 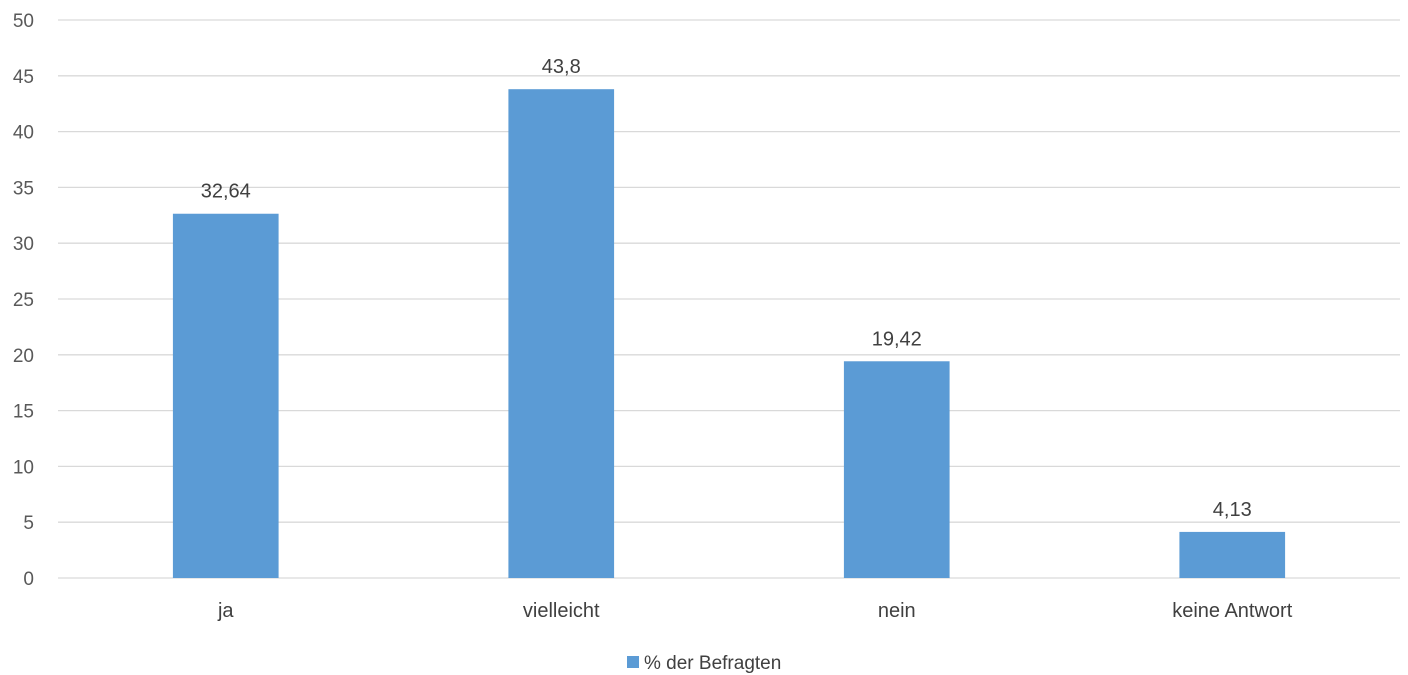 What do you see at coordinates (225, 611) in the screenshot?
I see `x-category-label: ja` at bounding box center [225, 611].